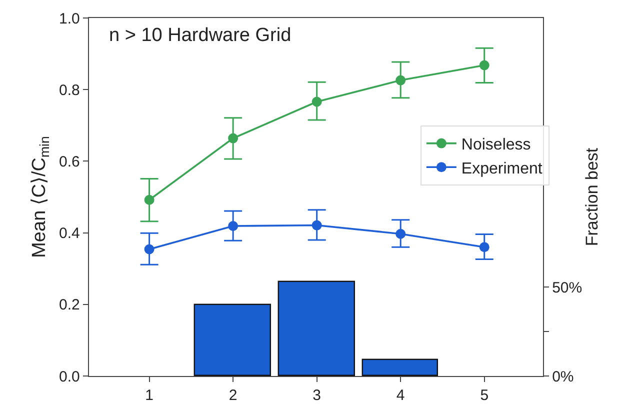 The width and height of the screenshot is (627, 404). What do you see at coordinates (69, 233) in the screenshot?
I see `y-tick-label: 0.4` at bounding box center [69, 233].